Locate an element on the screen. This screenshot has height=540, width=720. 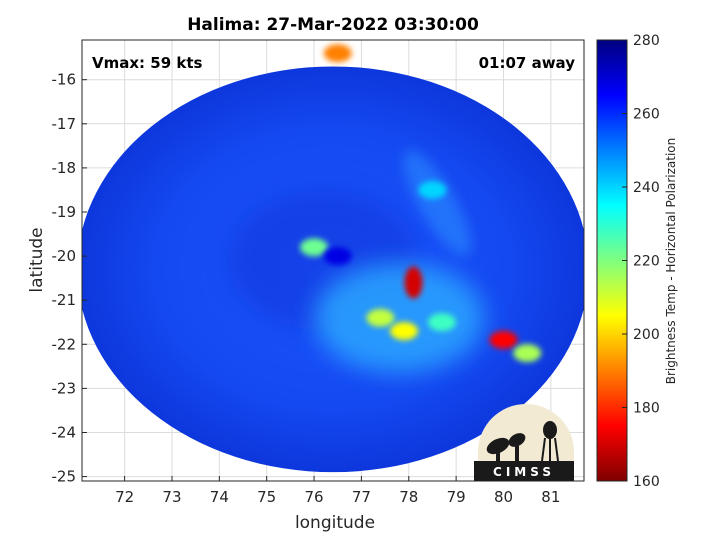
x-tick-label: 78 is located at coordinates (408, 497).